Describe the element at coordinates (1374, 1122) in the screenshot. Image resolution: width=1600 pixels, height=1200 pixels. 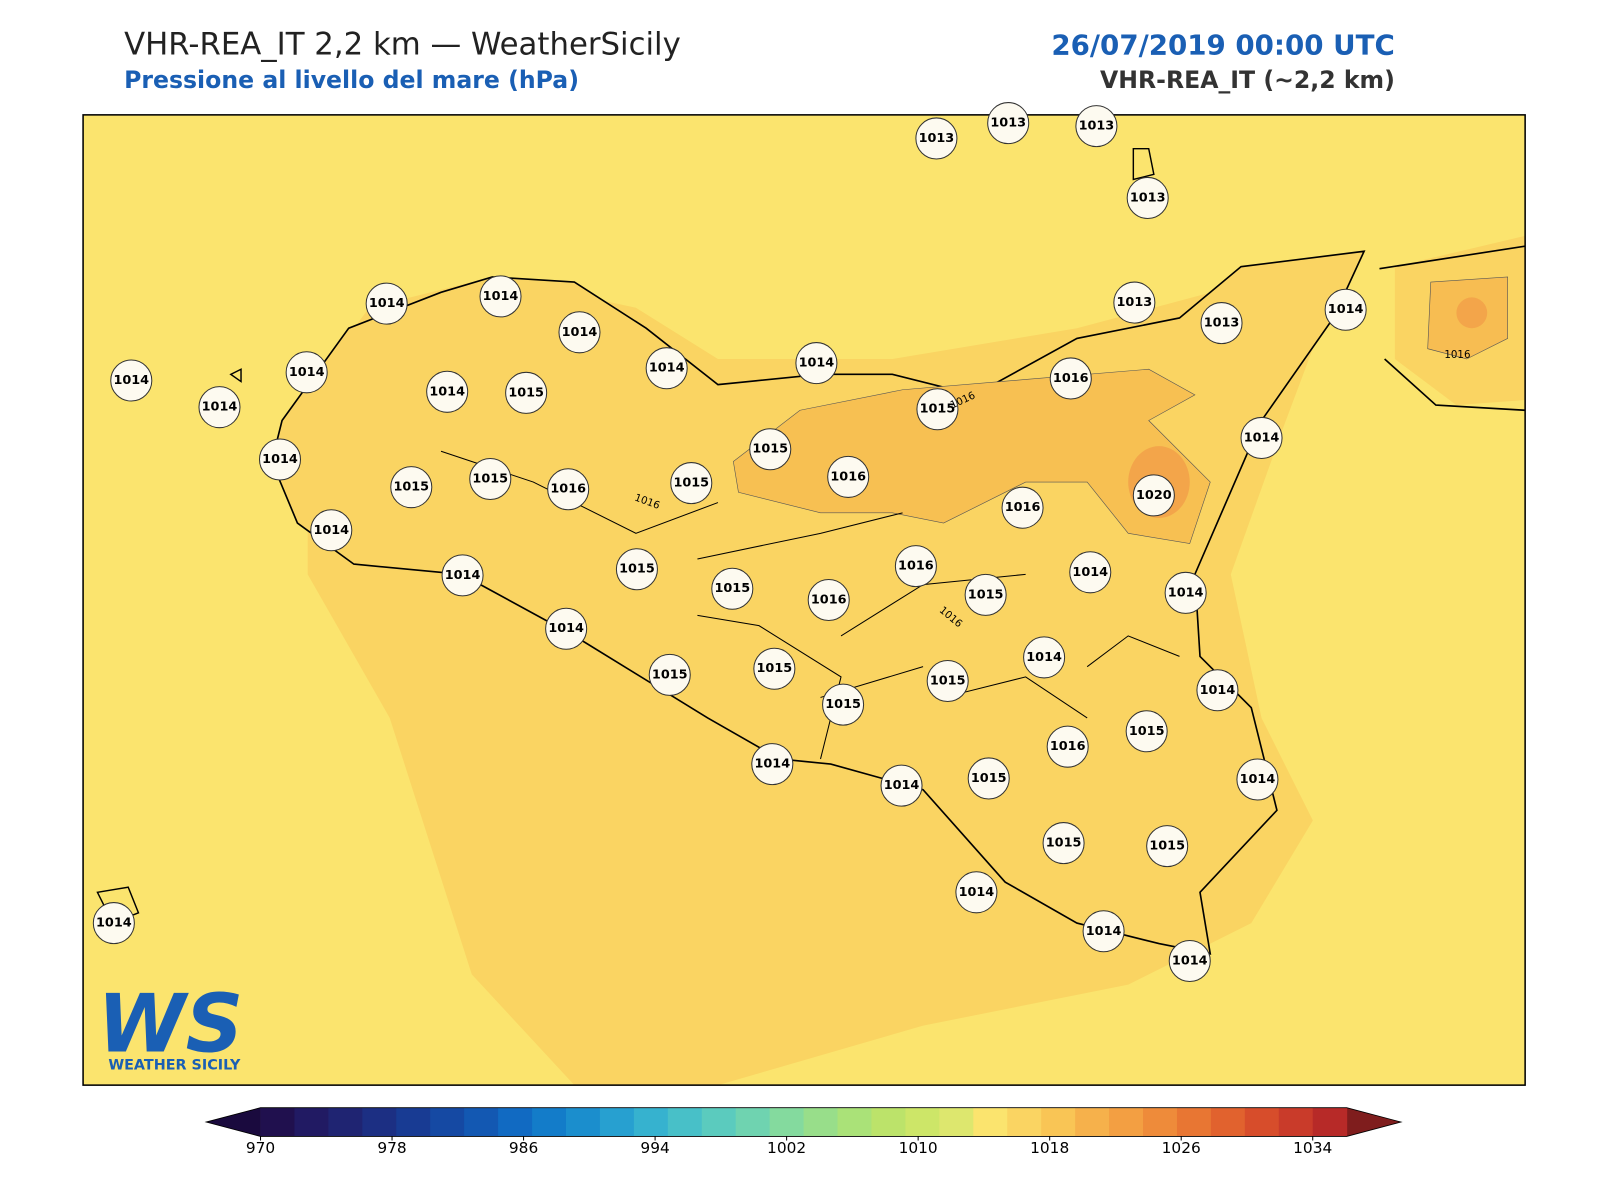
I see `colorbar-over` at that location.